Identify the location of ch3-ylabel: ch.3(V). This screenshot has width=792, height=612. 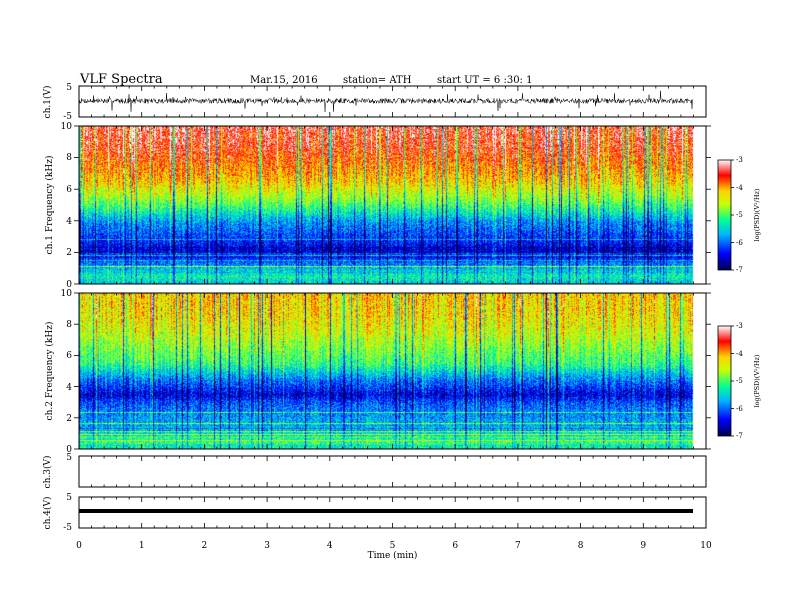
(47, 472).